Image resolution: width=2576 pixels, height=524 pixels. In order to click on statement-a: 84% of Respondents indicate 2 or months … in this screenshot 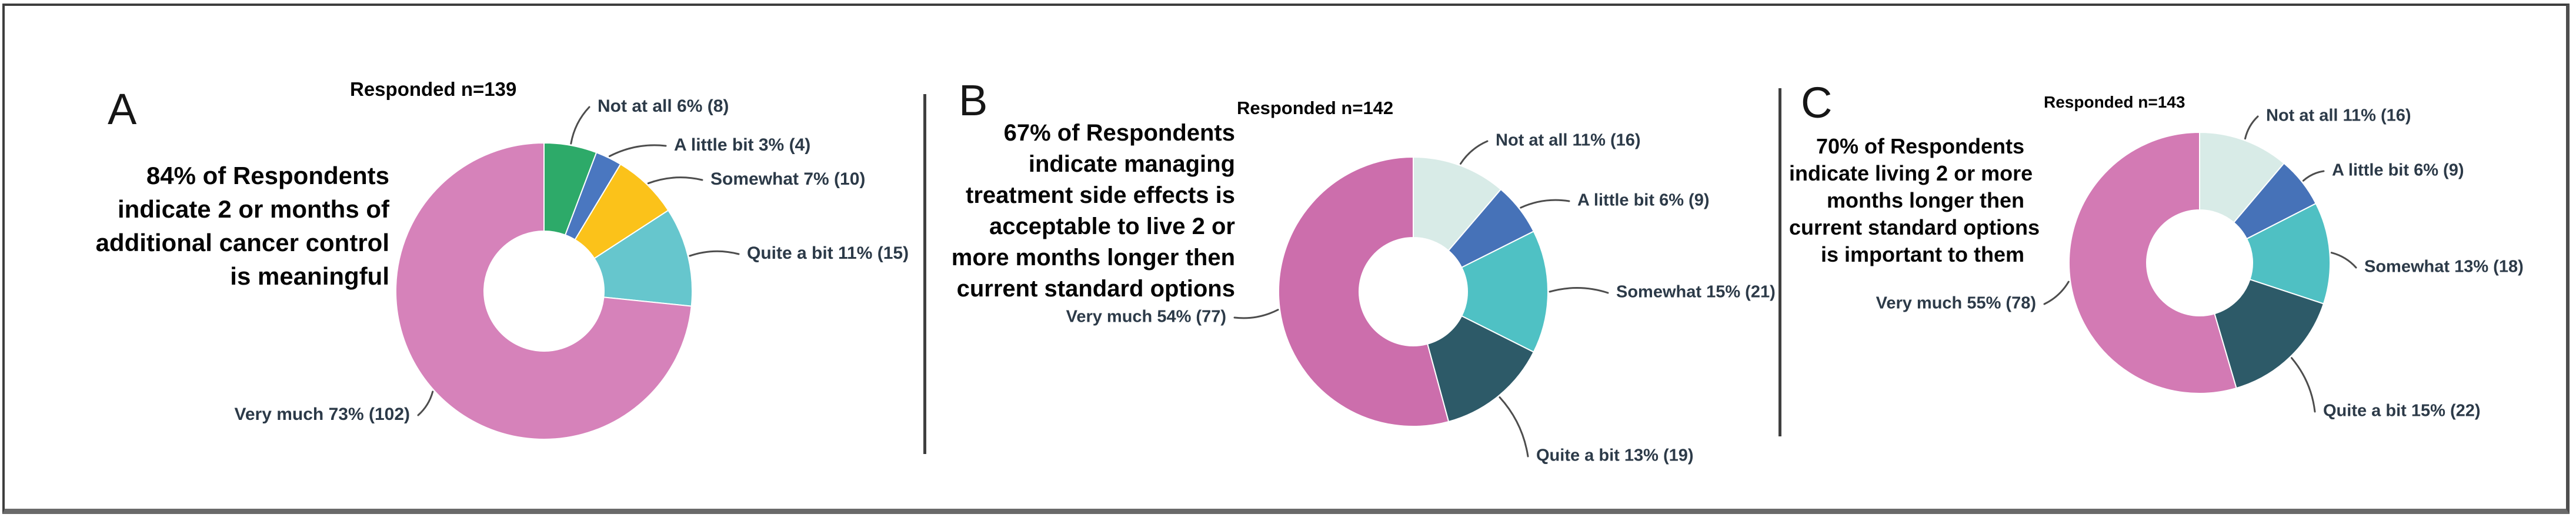, I will do `click(218, 226)`.